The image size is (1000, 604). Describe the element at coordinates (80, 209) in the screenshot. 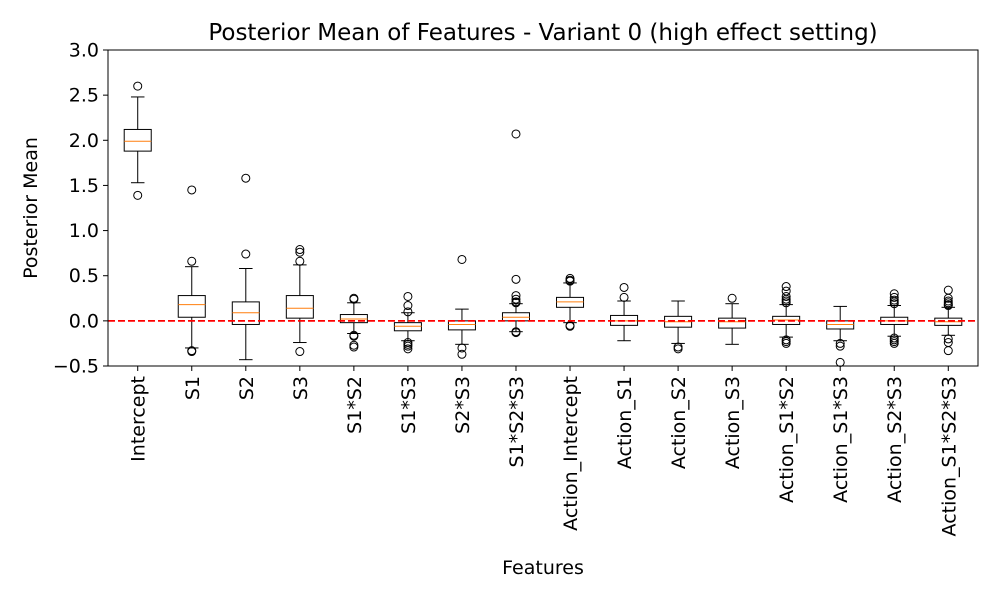

I see `y-axis: −0.5 0.0 0.5 1.0 1.5 2.0 2.5 3.0` at that location.